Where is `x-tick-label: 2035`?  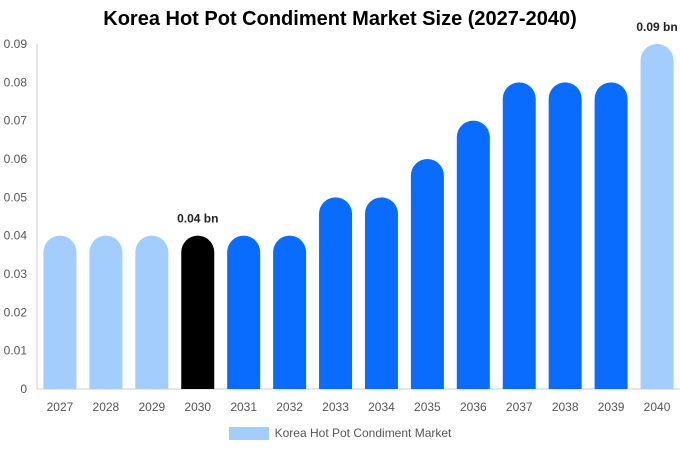 x-tick-label: 2035 is located at coordinates (427, 407).